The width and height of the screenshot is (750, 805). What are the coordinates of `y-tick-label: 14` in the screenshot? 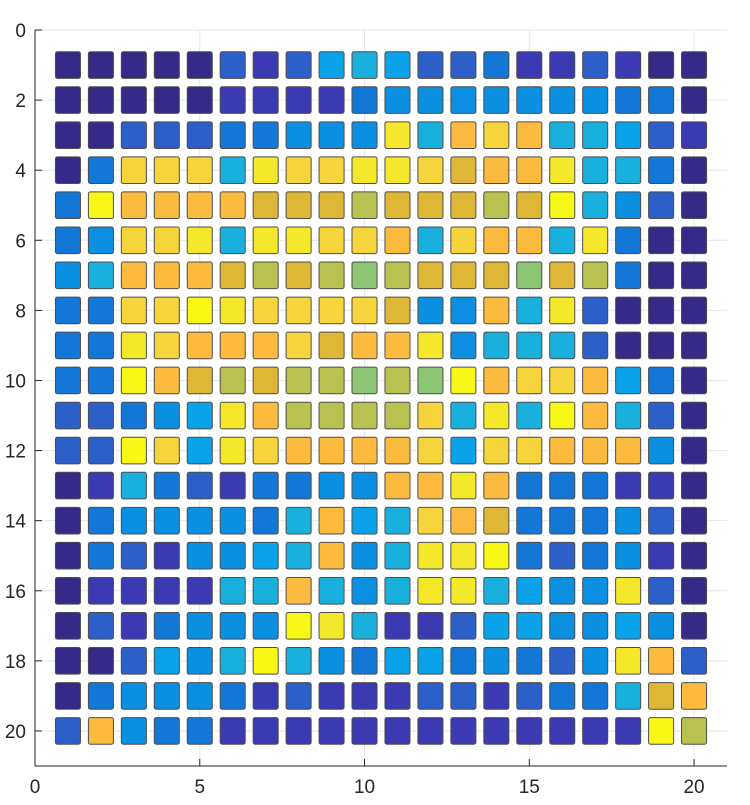 It's located at (16, 522).